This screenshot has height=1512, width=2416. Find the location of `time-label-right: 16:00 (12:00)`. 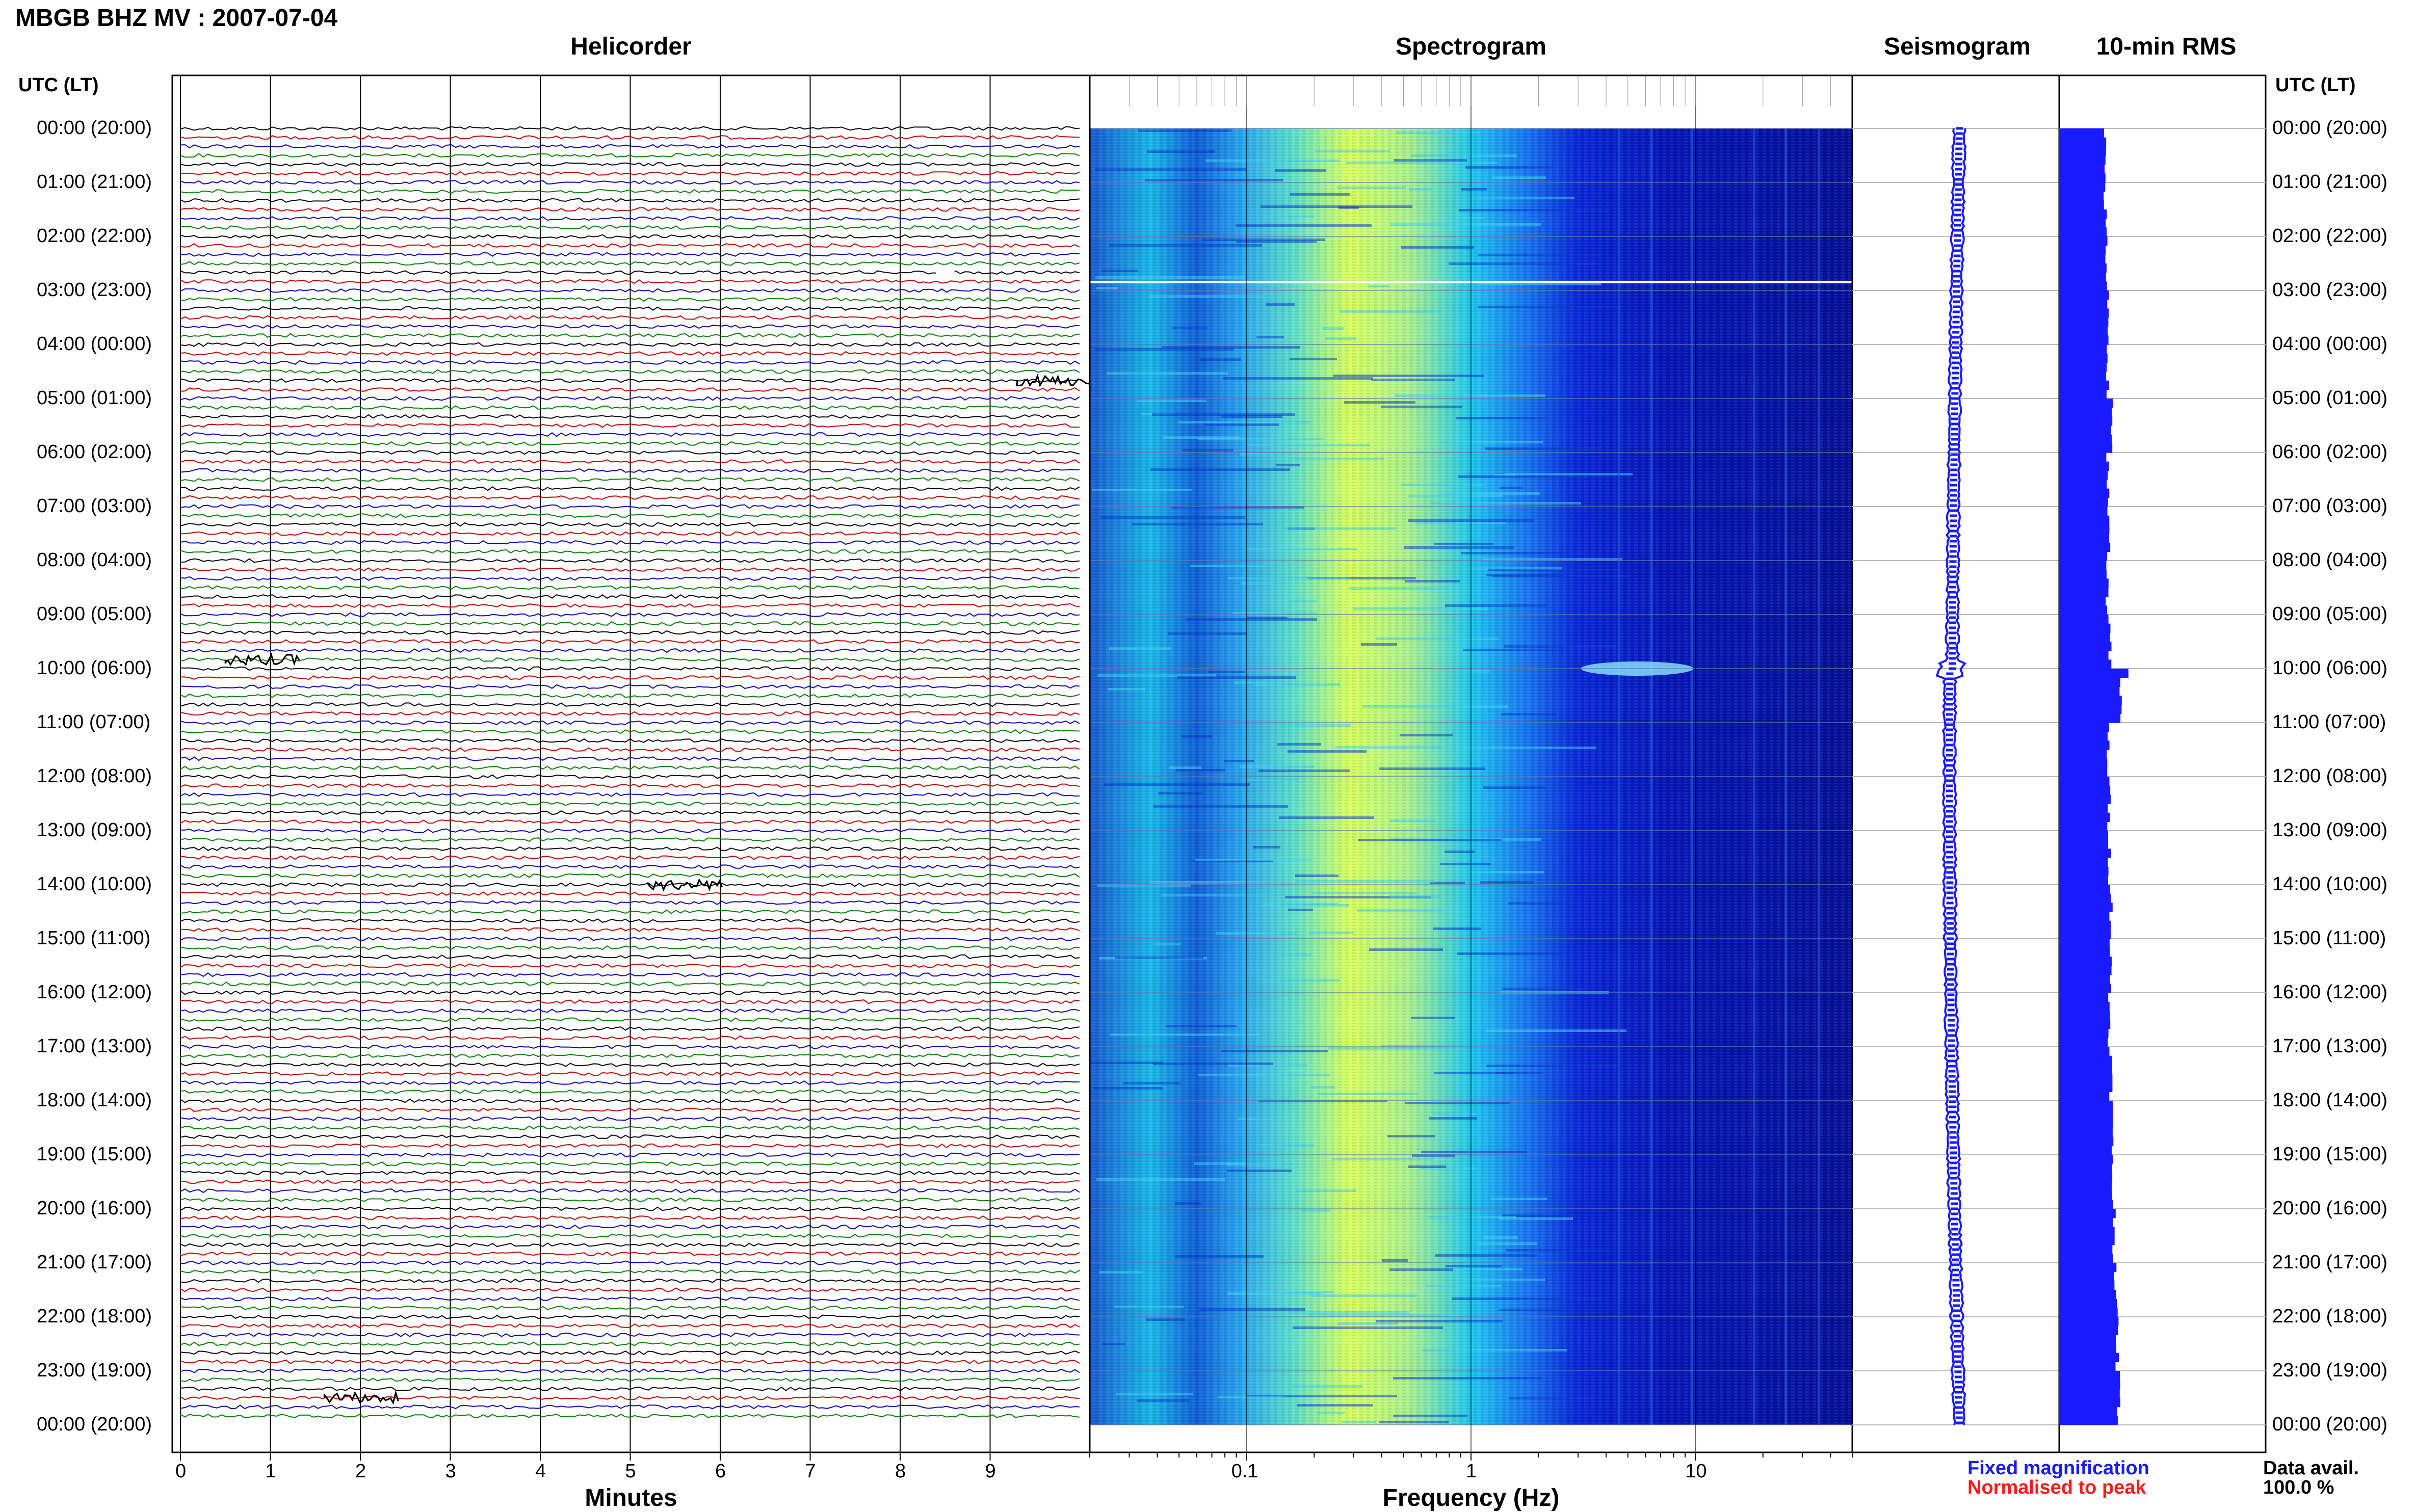

time-label-right: 16:00 (12:00) is located at coordinates (2330, 992).